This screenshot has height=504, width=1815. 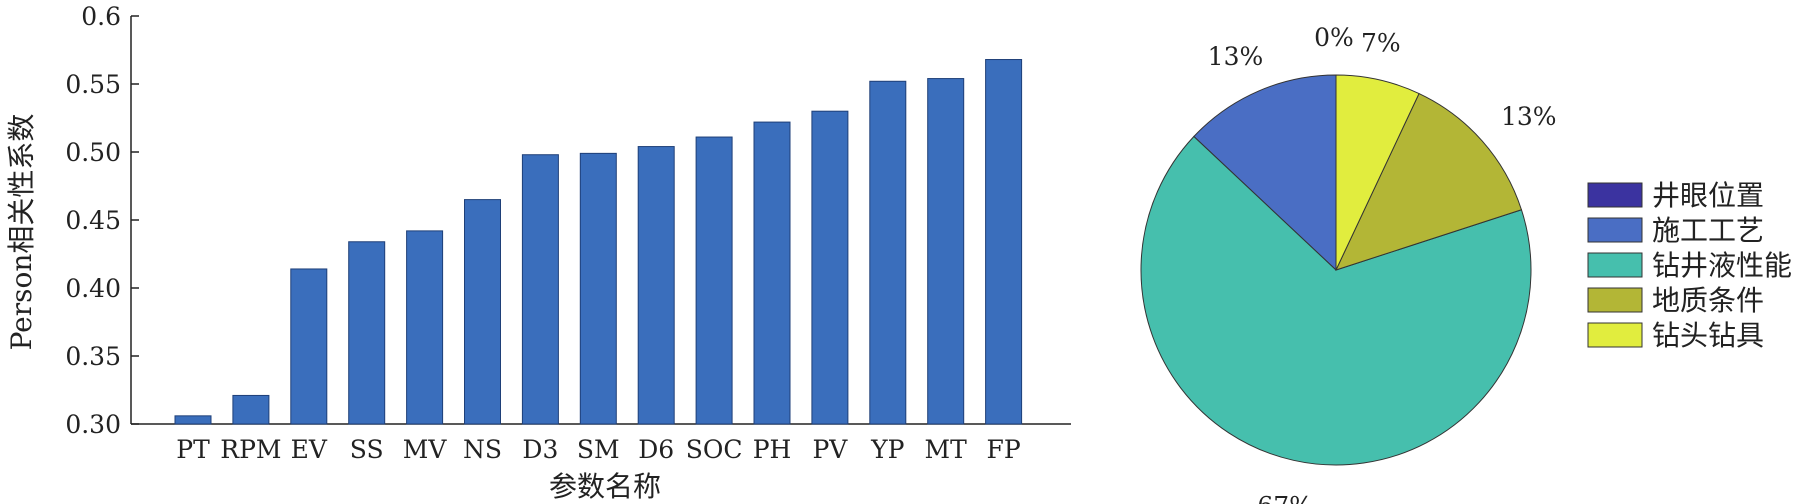 What do you see at coordinates (656, 285) in the screenshot?
I see `bar-d6` at bounding box center [656, 285].